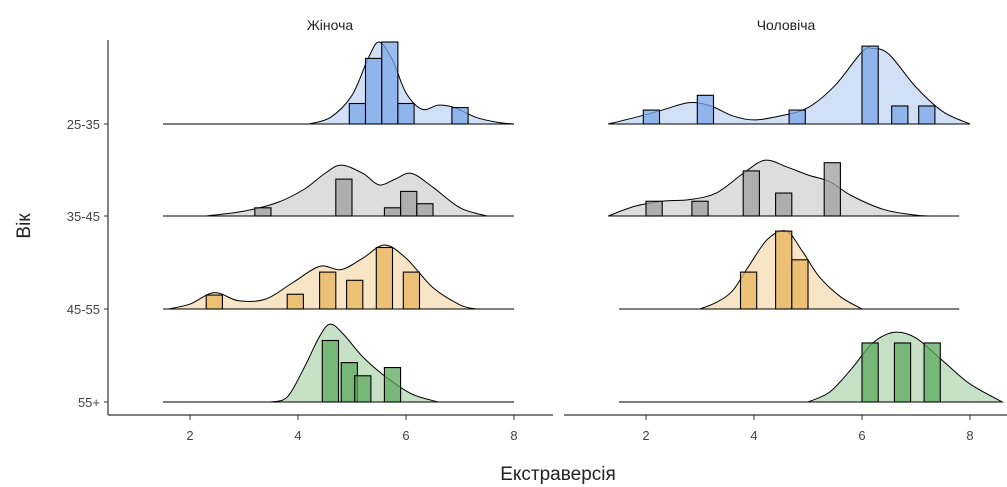 This screenshot has width=1007, height=487. What do you see at coordinates (83, 216) in the screenshot?
I see `y-tick-label-35-45: 35-45` at bounding box center [83, 216].